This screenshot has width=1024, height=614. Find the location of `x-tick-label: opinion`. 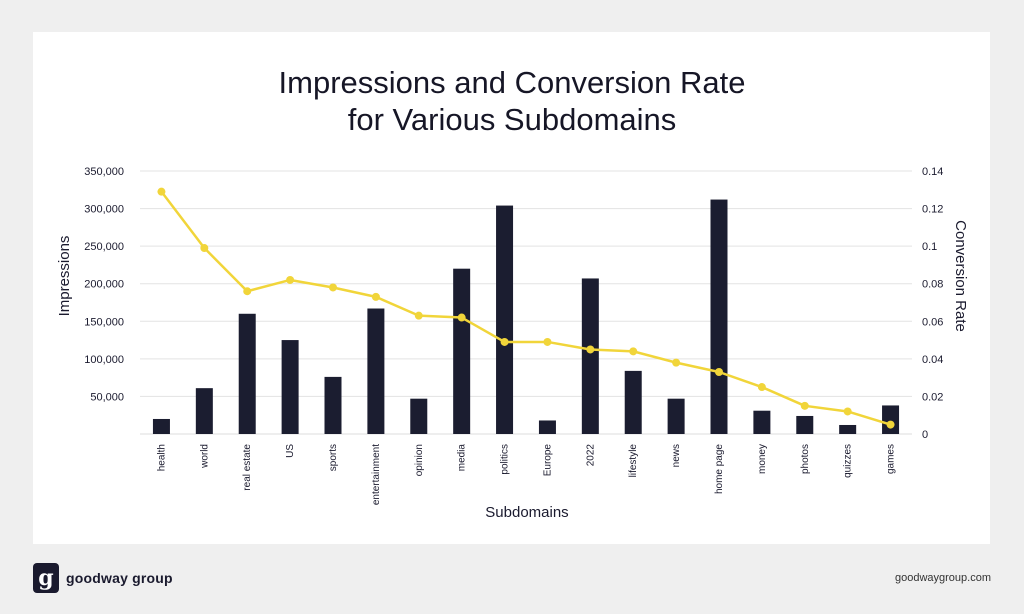

x-tick-label: opinion is located at coordinates (419, 460).